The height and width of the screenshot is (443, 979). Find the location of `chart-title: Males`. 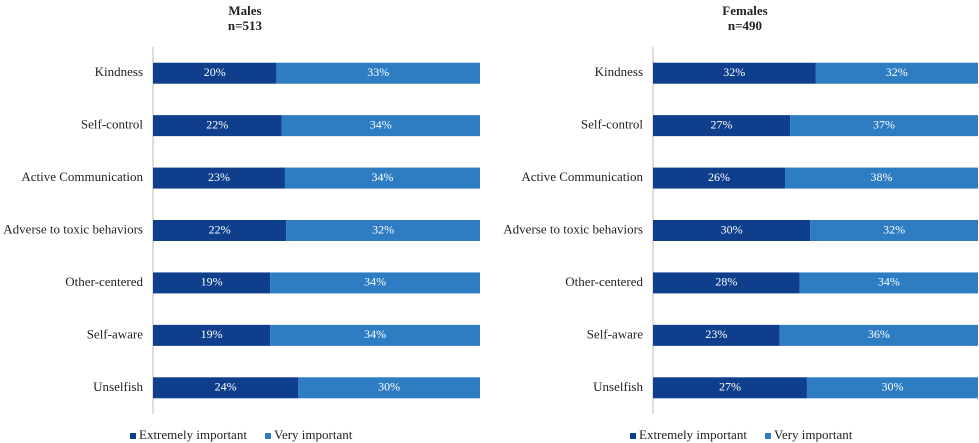

chart-title: Males is located at coordinates (244, 10).